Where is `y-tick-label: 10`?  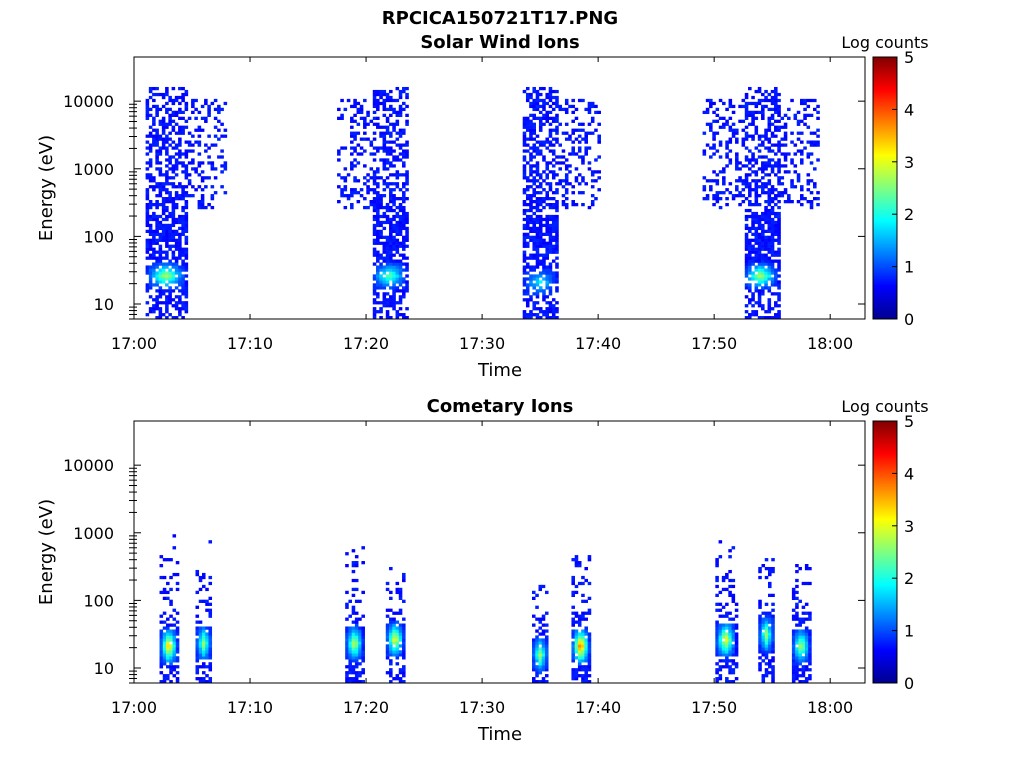
y-tick-label: 10 is located at coordinates (104, 304).